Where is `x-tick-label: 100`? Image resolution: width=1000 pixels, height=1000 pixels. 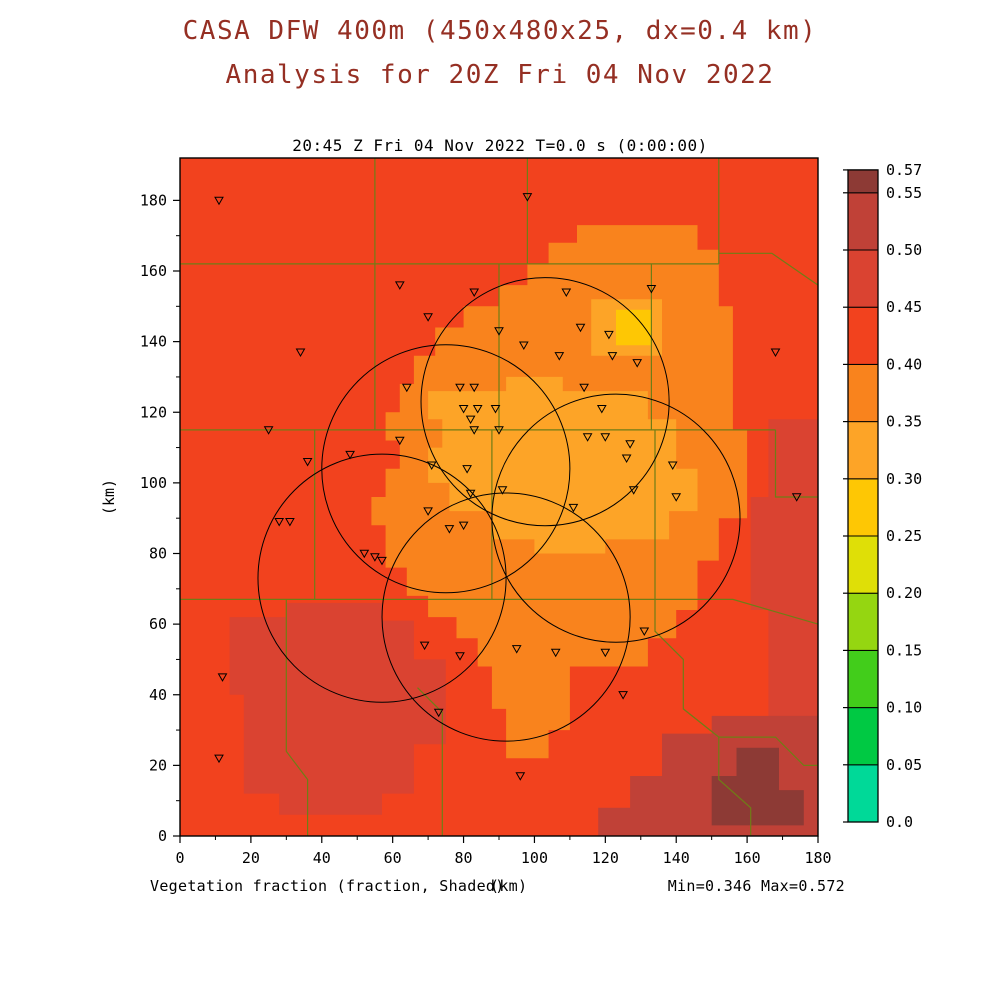
x-tick-label: 100 is located at coordinates (534, 858).